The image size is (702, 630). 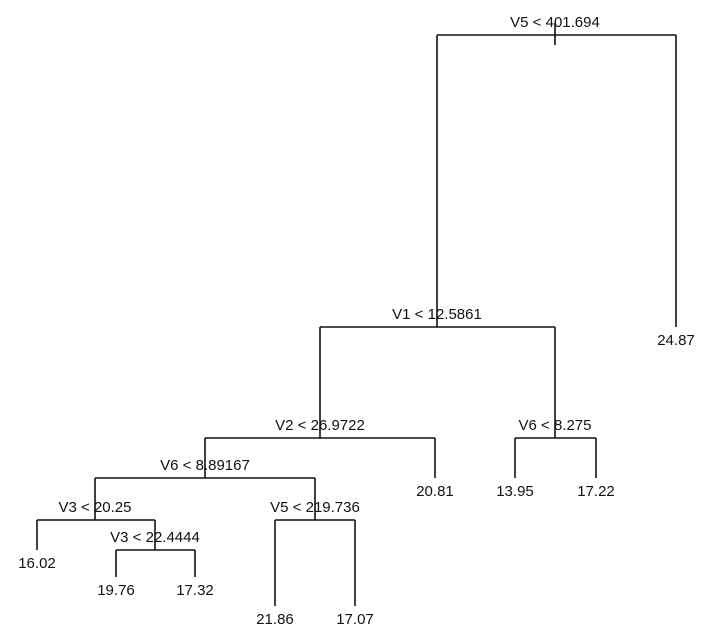 I want to click on leaf-label: 20.81, so click(x=435, y=491).